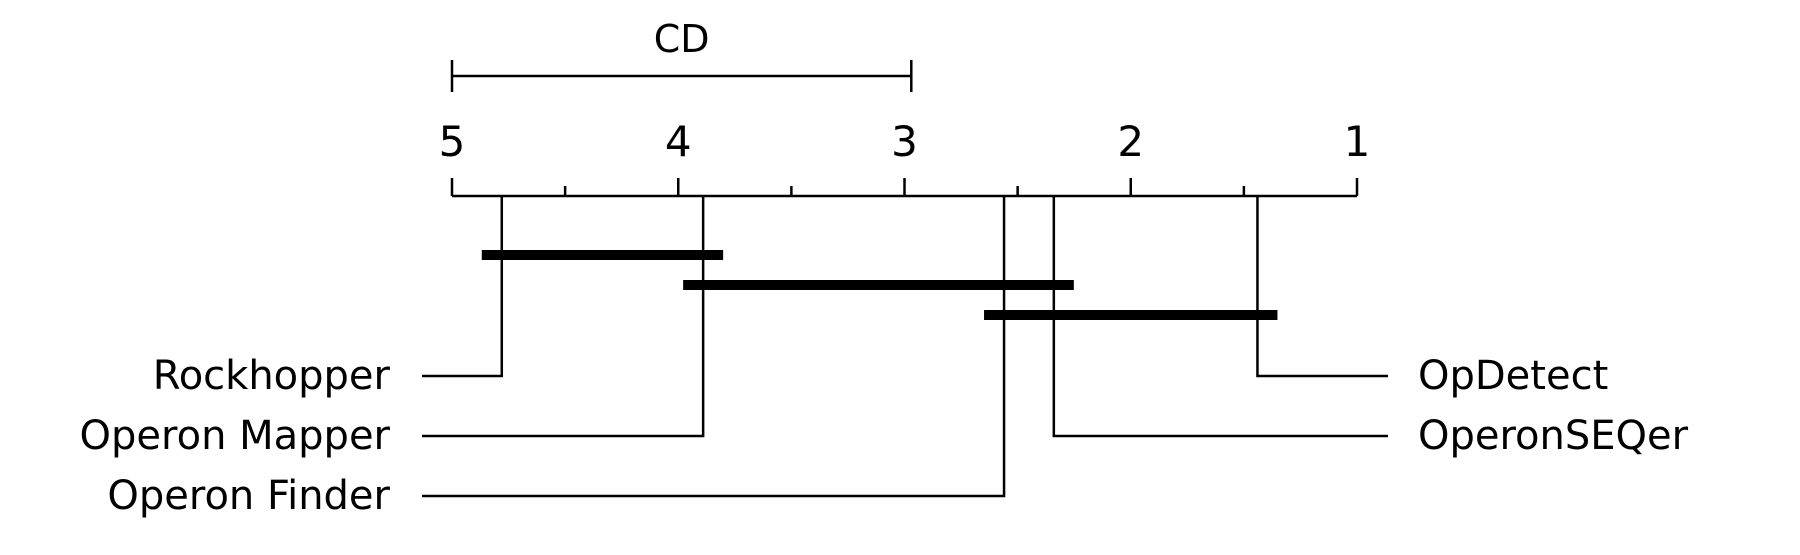 The width and height of the screenshot is (1800, 555). I want to click on rank-axis: 5 4 3 2 1, so click(905, 157).